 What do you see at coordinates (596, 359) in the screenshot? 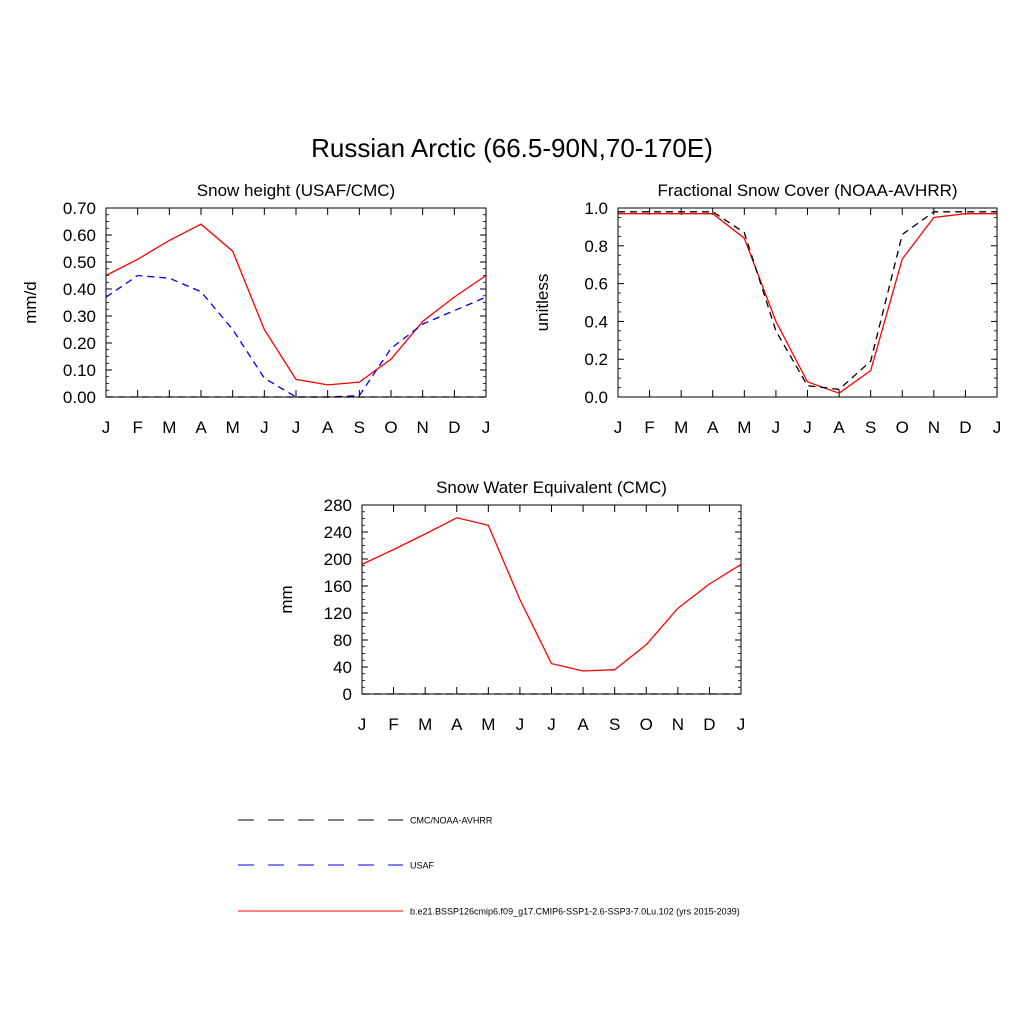
I see `y-tick-label: 0.2` at bounding box center [596, 359].